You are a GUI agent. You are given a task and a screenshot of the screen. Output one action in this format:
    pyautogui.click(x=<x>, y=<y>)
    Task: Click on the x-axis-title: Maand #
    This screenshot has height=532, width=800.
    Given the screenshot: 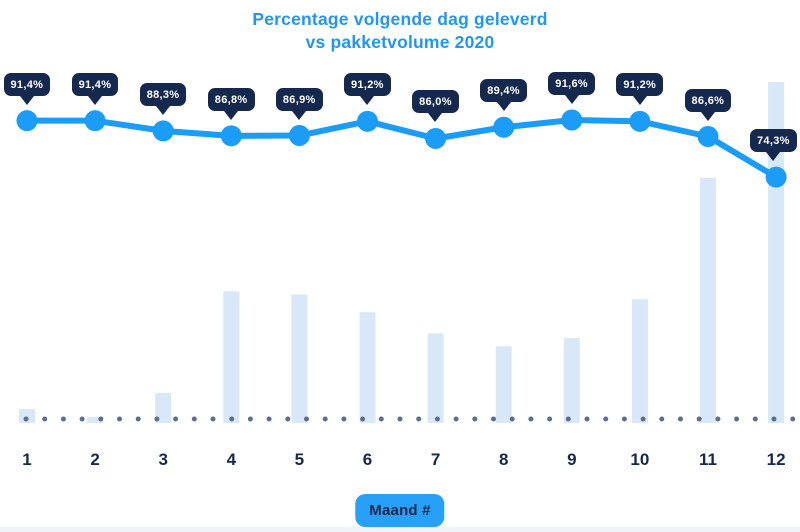 What is the action you would take?
    pyautogui.click(x=400, y=510)
    